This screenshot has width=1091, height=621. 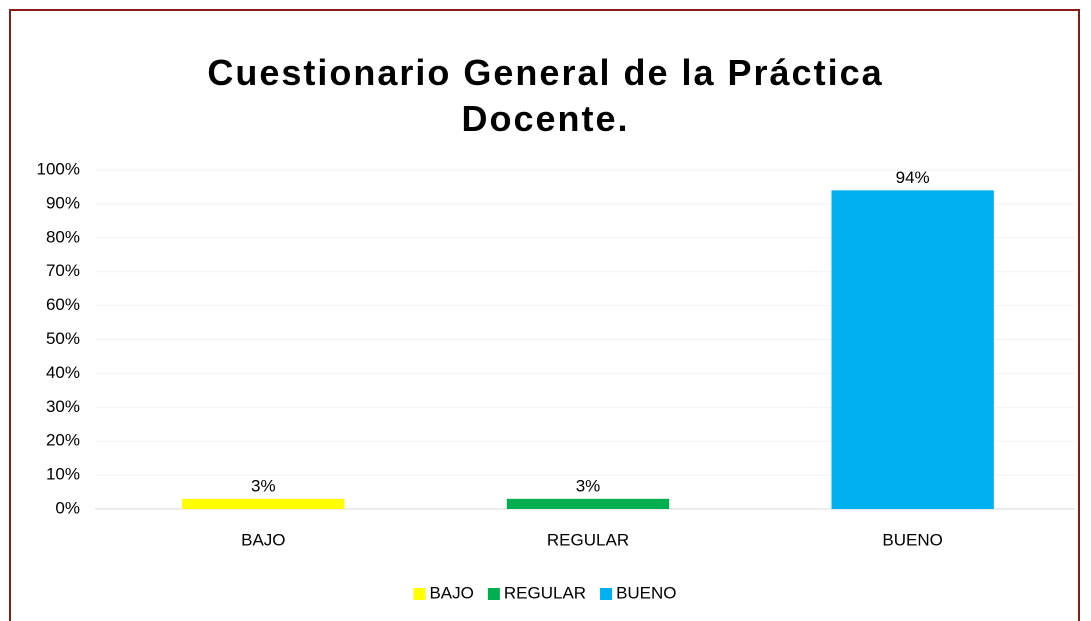 I want to click on y-tick-label: 90%, so click(x=63, y=202).